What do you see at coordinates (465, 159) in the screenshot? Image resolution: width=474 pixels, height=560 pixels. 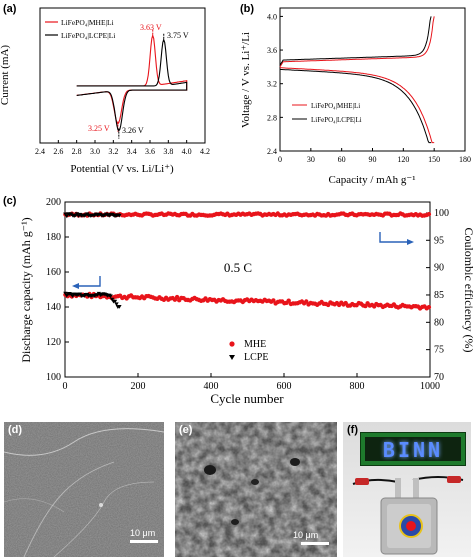 I see `x-tick-label: 180` at bounding box center [465, 159].